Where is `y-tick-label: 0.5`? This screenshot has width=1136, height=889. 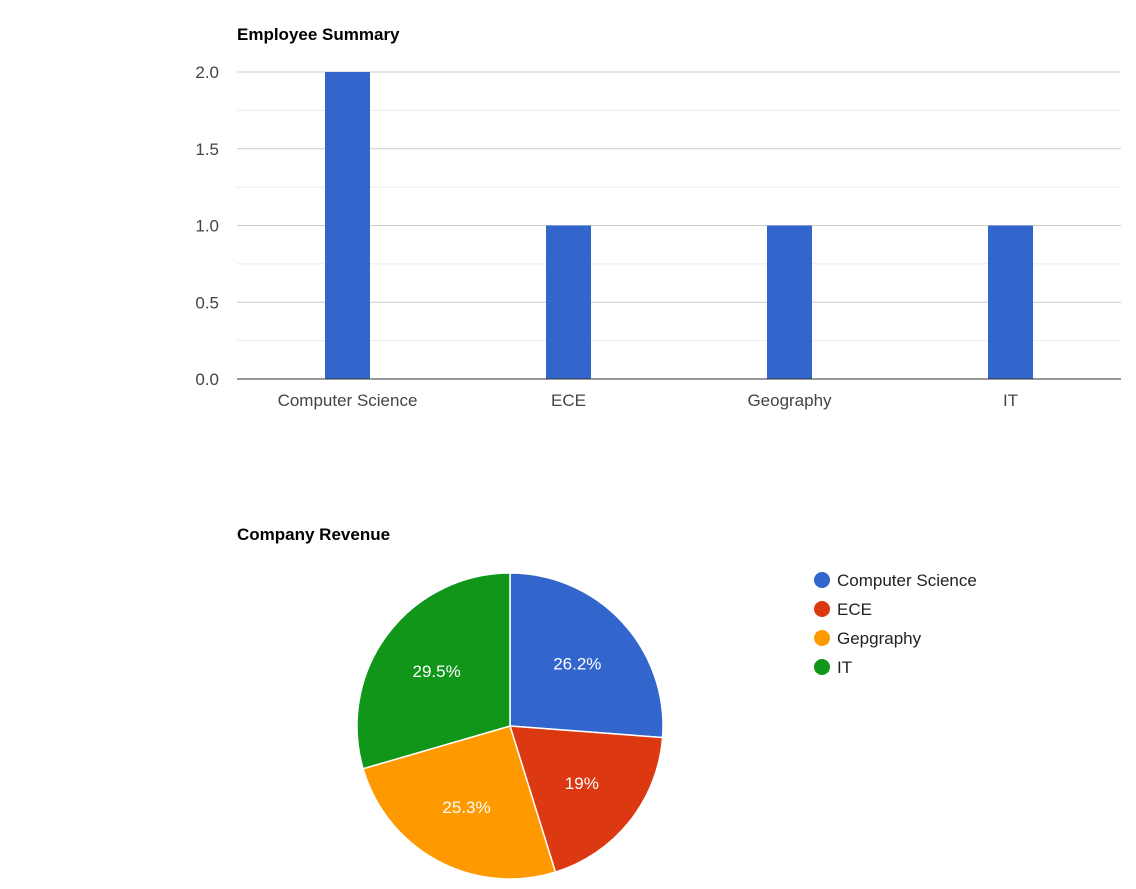
y-tick-label: 0.5 is located at coordinates (207, 302).